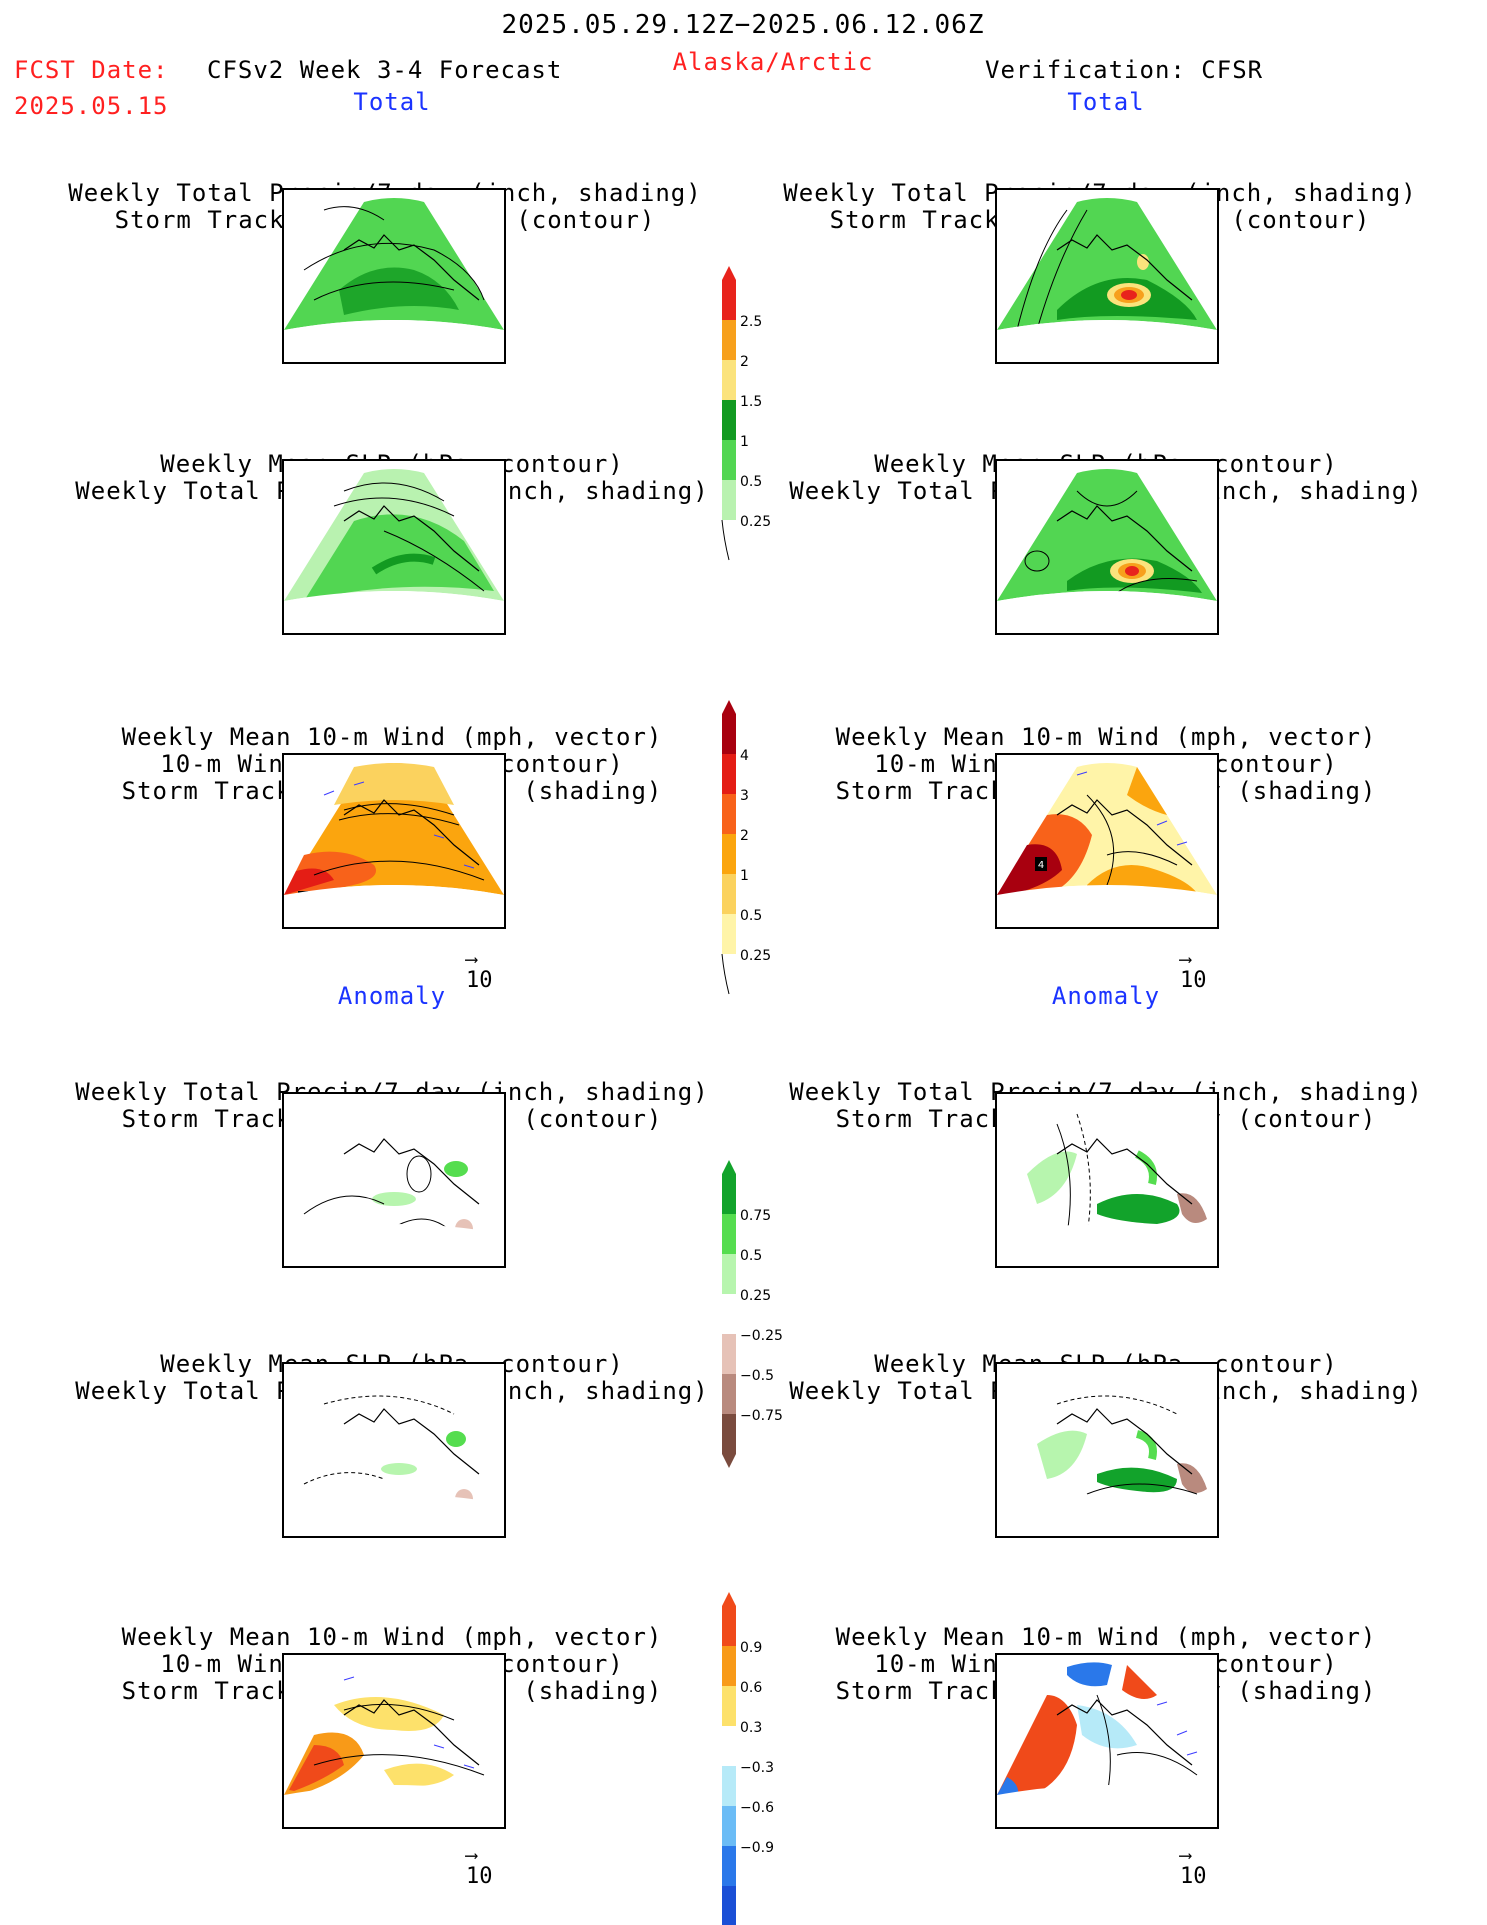 The image size is (1487, 1925). I want to click on vector-ref-fcst-anom: ⟶ 10, so click(479, 1867).